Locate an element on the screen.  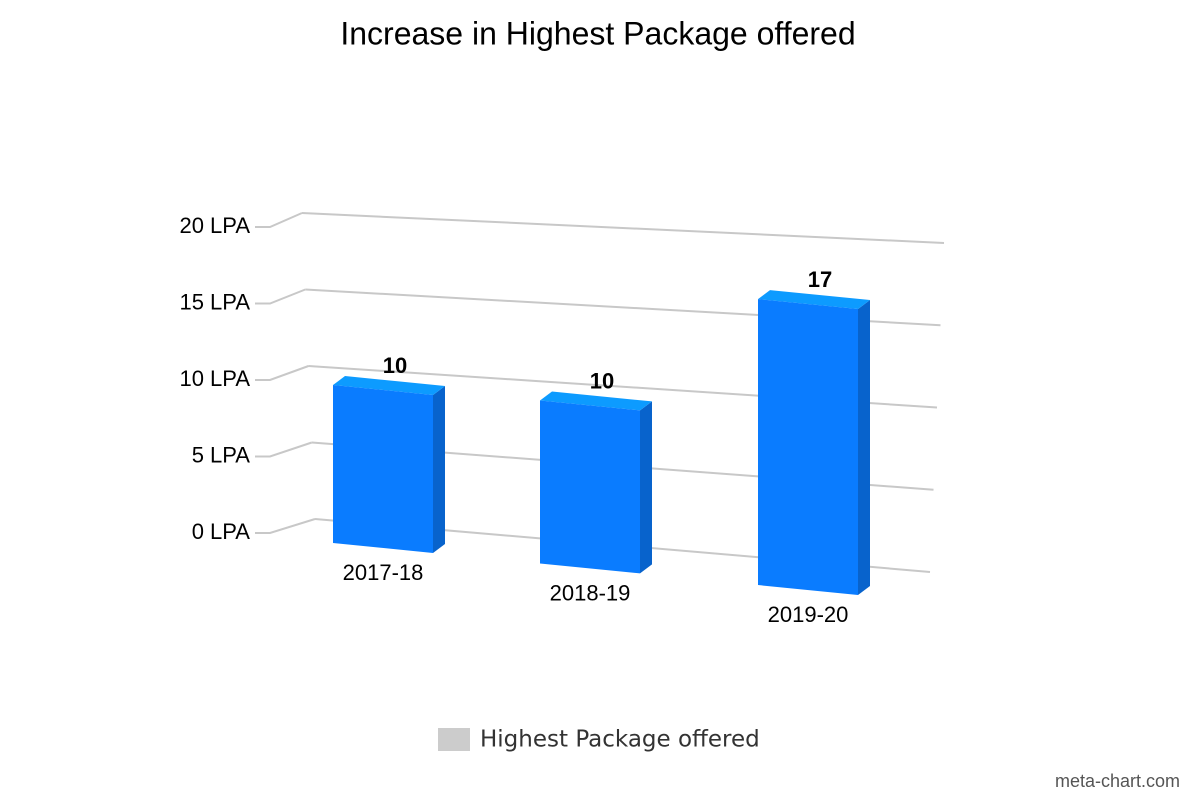
legend-swatch is located at coordinates (454, 739).